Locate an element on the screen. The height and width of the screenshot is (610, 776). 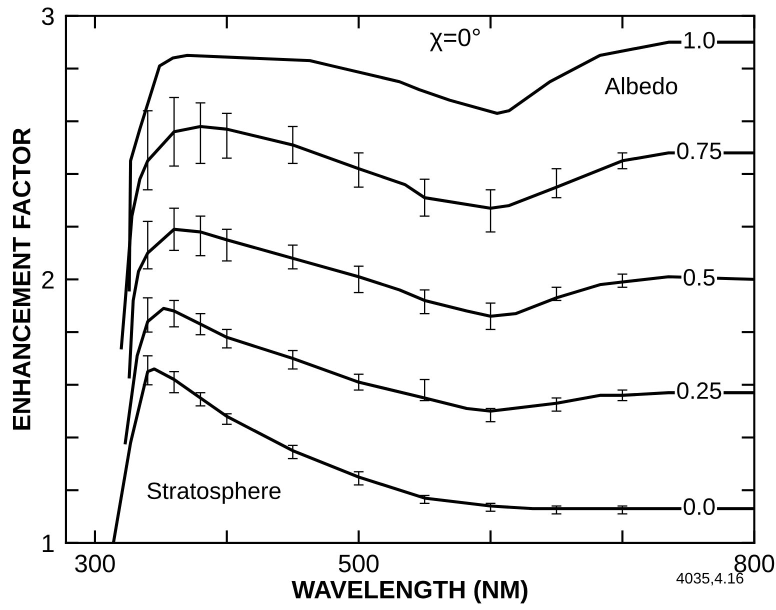
x-tick-label: 500 is located at coordinates (358, 563).